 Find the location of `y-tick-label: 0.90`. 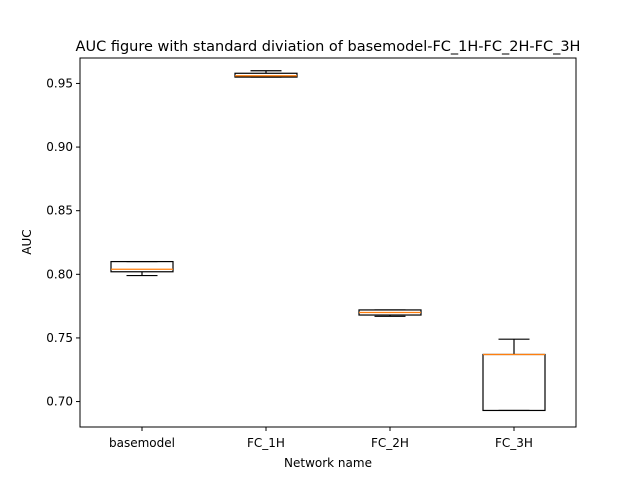

y-tick-label: 0.90 is located at coordinates (59, 147).